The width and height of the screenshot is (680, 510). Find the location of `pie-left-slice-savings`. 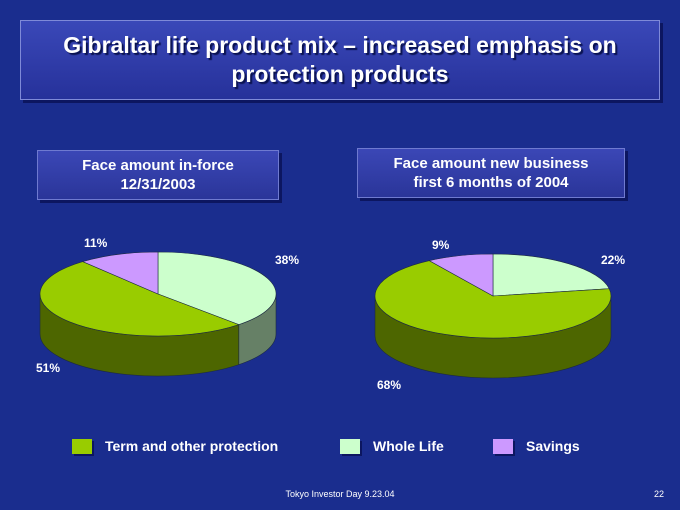

pie-left-slice-savings is located at coordinates (120, 273).